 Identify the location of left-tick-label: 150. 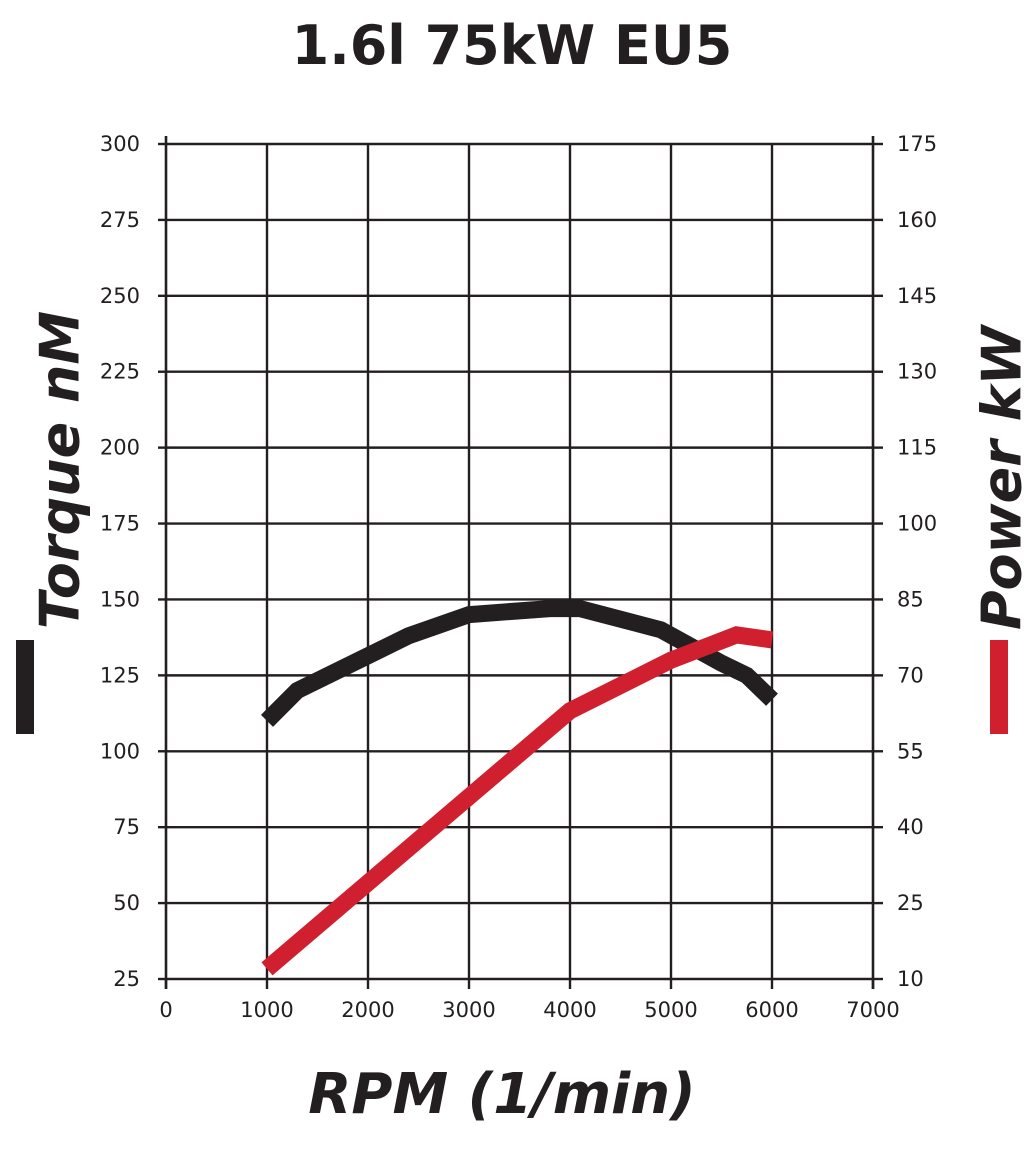
(120, 599).